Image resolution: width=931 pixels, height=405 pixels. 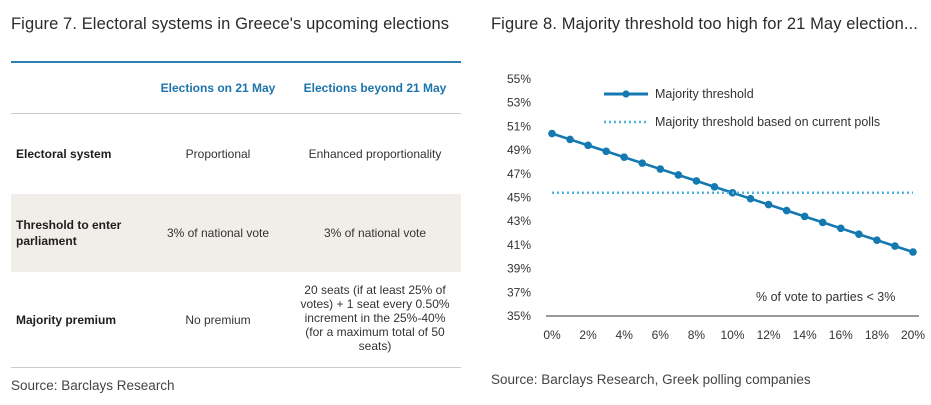 What do you see at coordinates (704, 94) in the screenshot?
I see `legend-label-majority-threshold: Majority threshold` at bounding box center [704, 94].